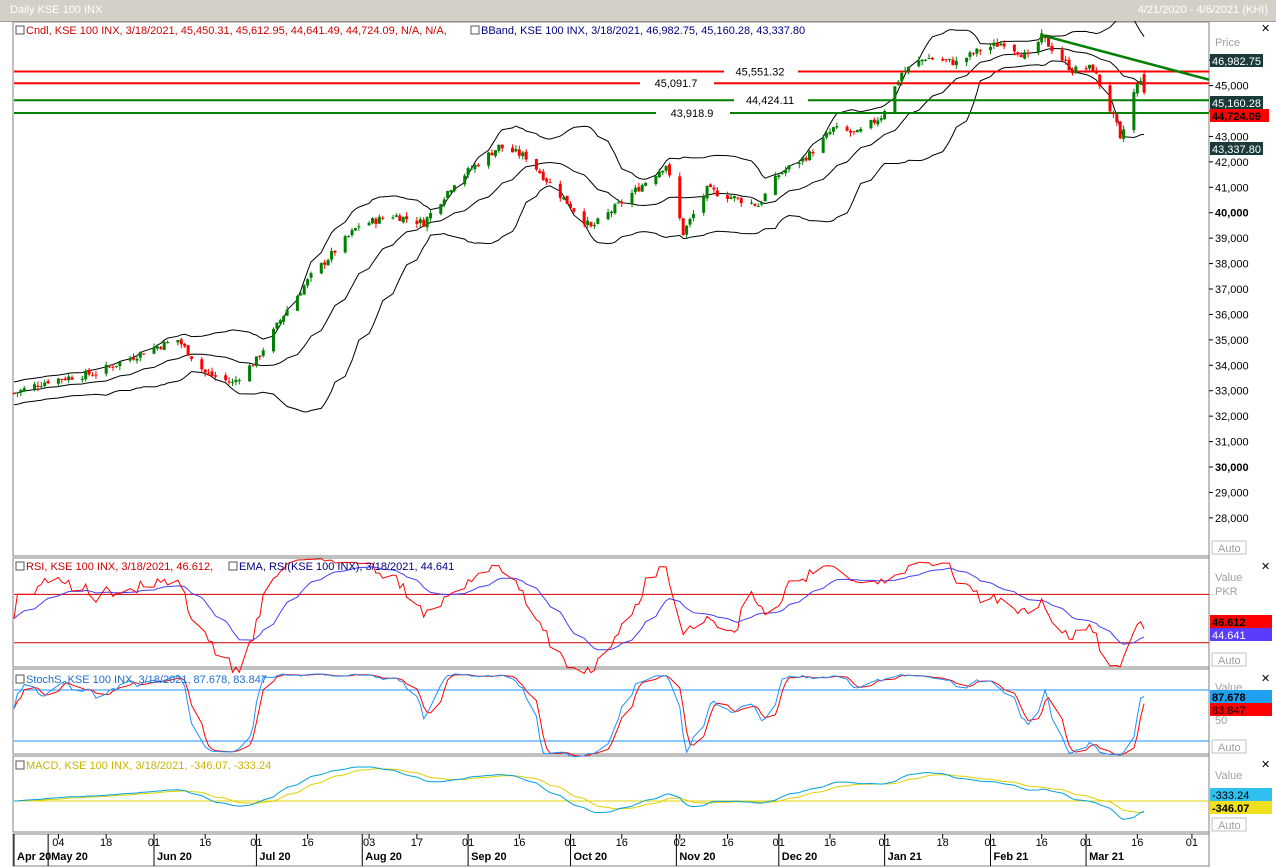 This screenshot has width=1276, height=867. What do you see at coordinates (1228, 776) in the screenshot?
I see `macd-axis-title: Value` at bounding box center [1228, 776].